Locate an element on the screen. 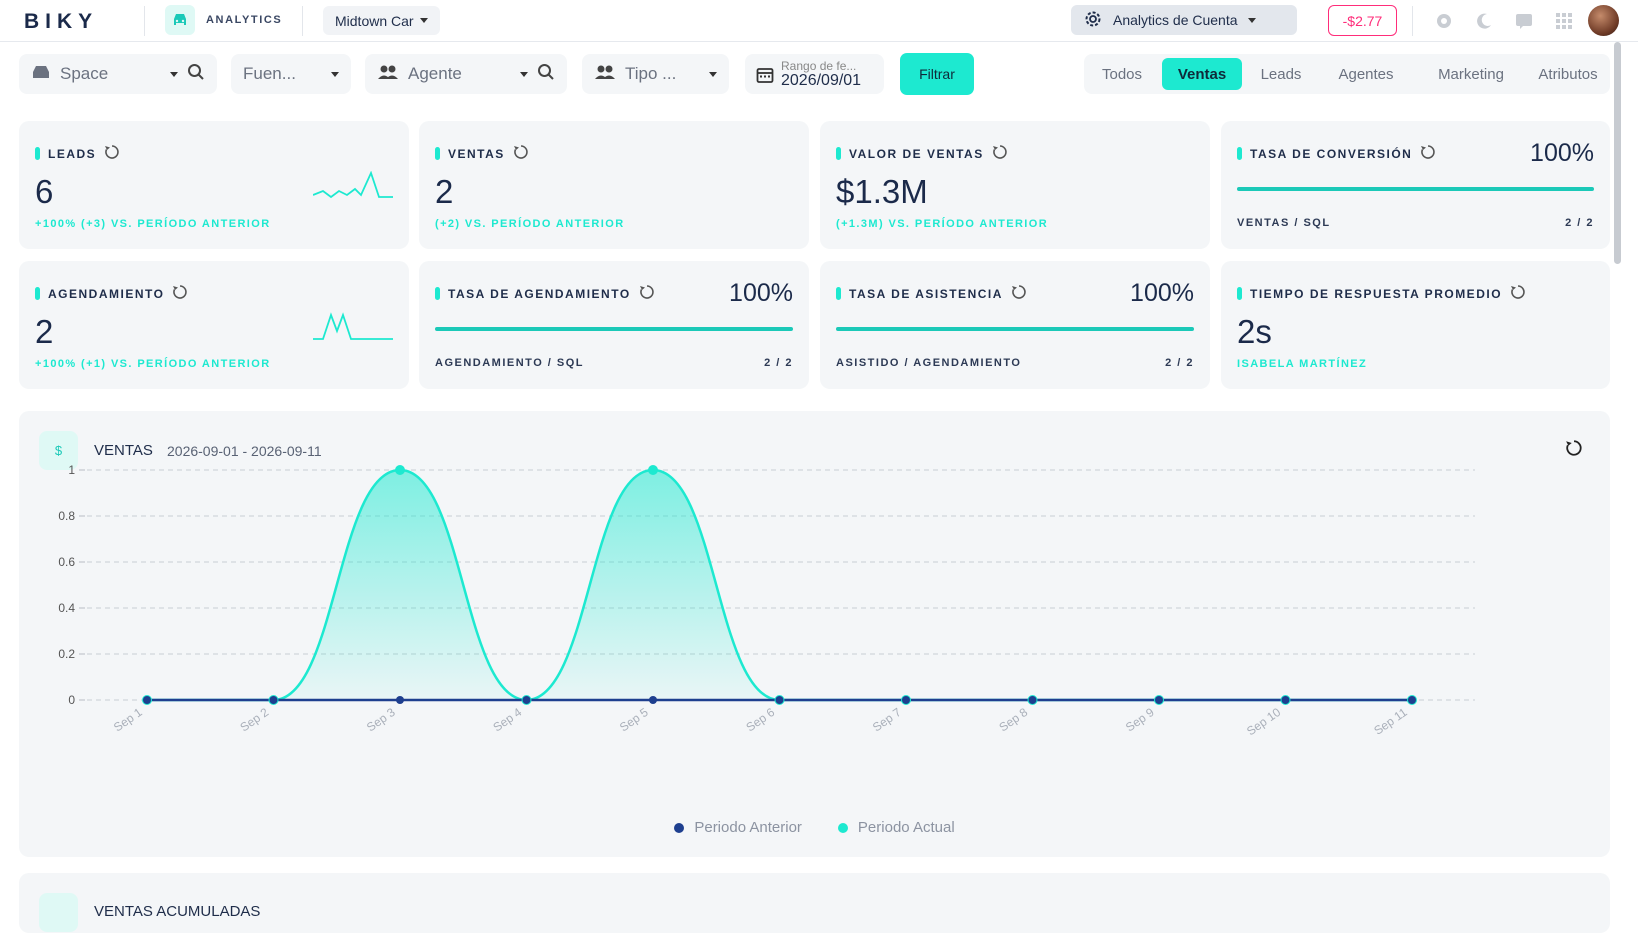  balance-badge: -$2.77 is located at coordinates (1362, 20).